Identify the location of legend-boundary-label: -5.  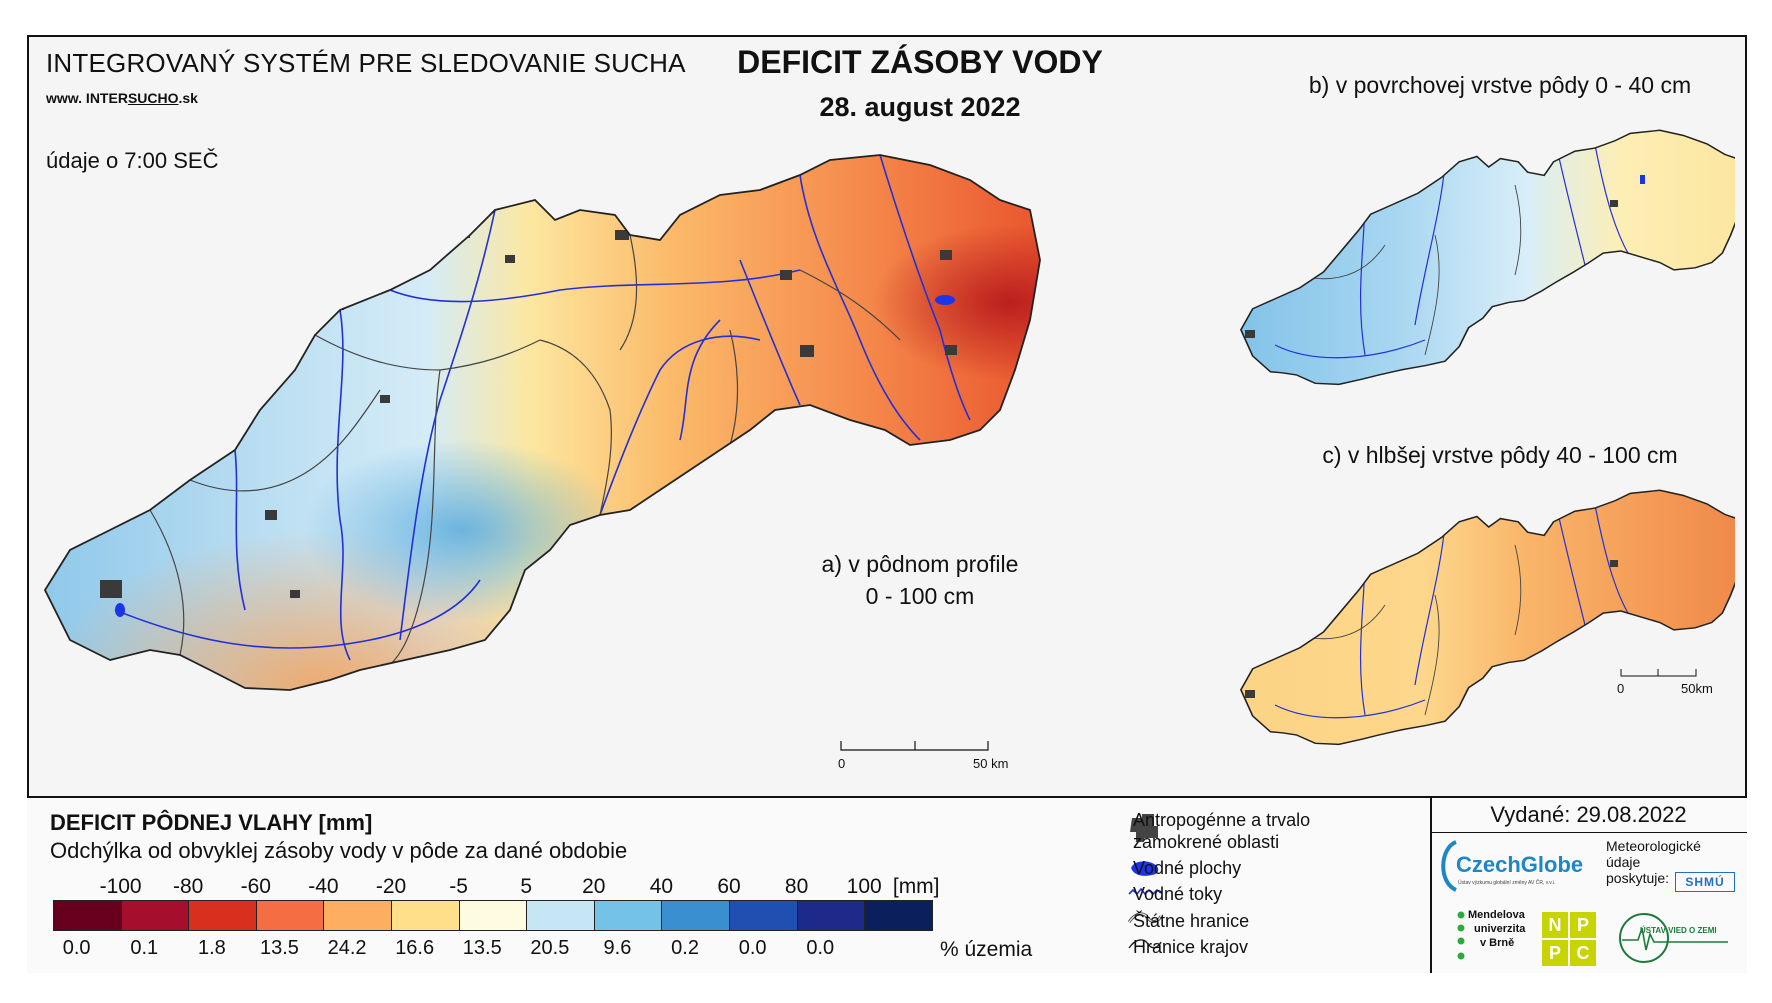
(458, 886).